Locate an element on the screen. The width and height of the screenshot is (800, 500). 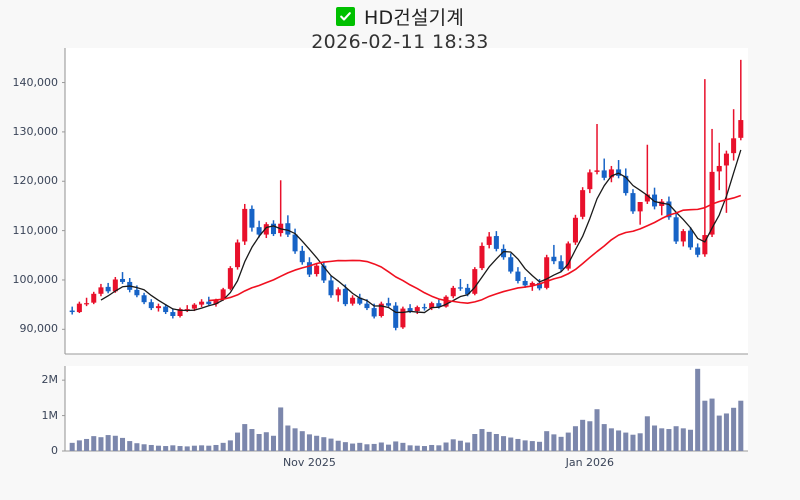
price-tick-label: 130,000 is located at coordinates (35, 131).